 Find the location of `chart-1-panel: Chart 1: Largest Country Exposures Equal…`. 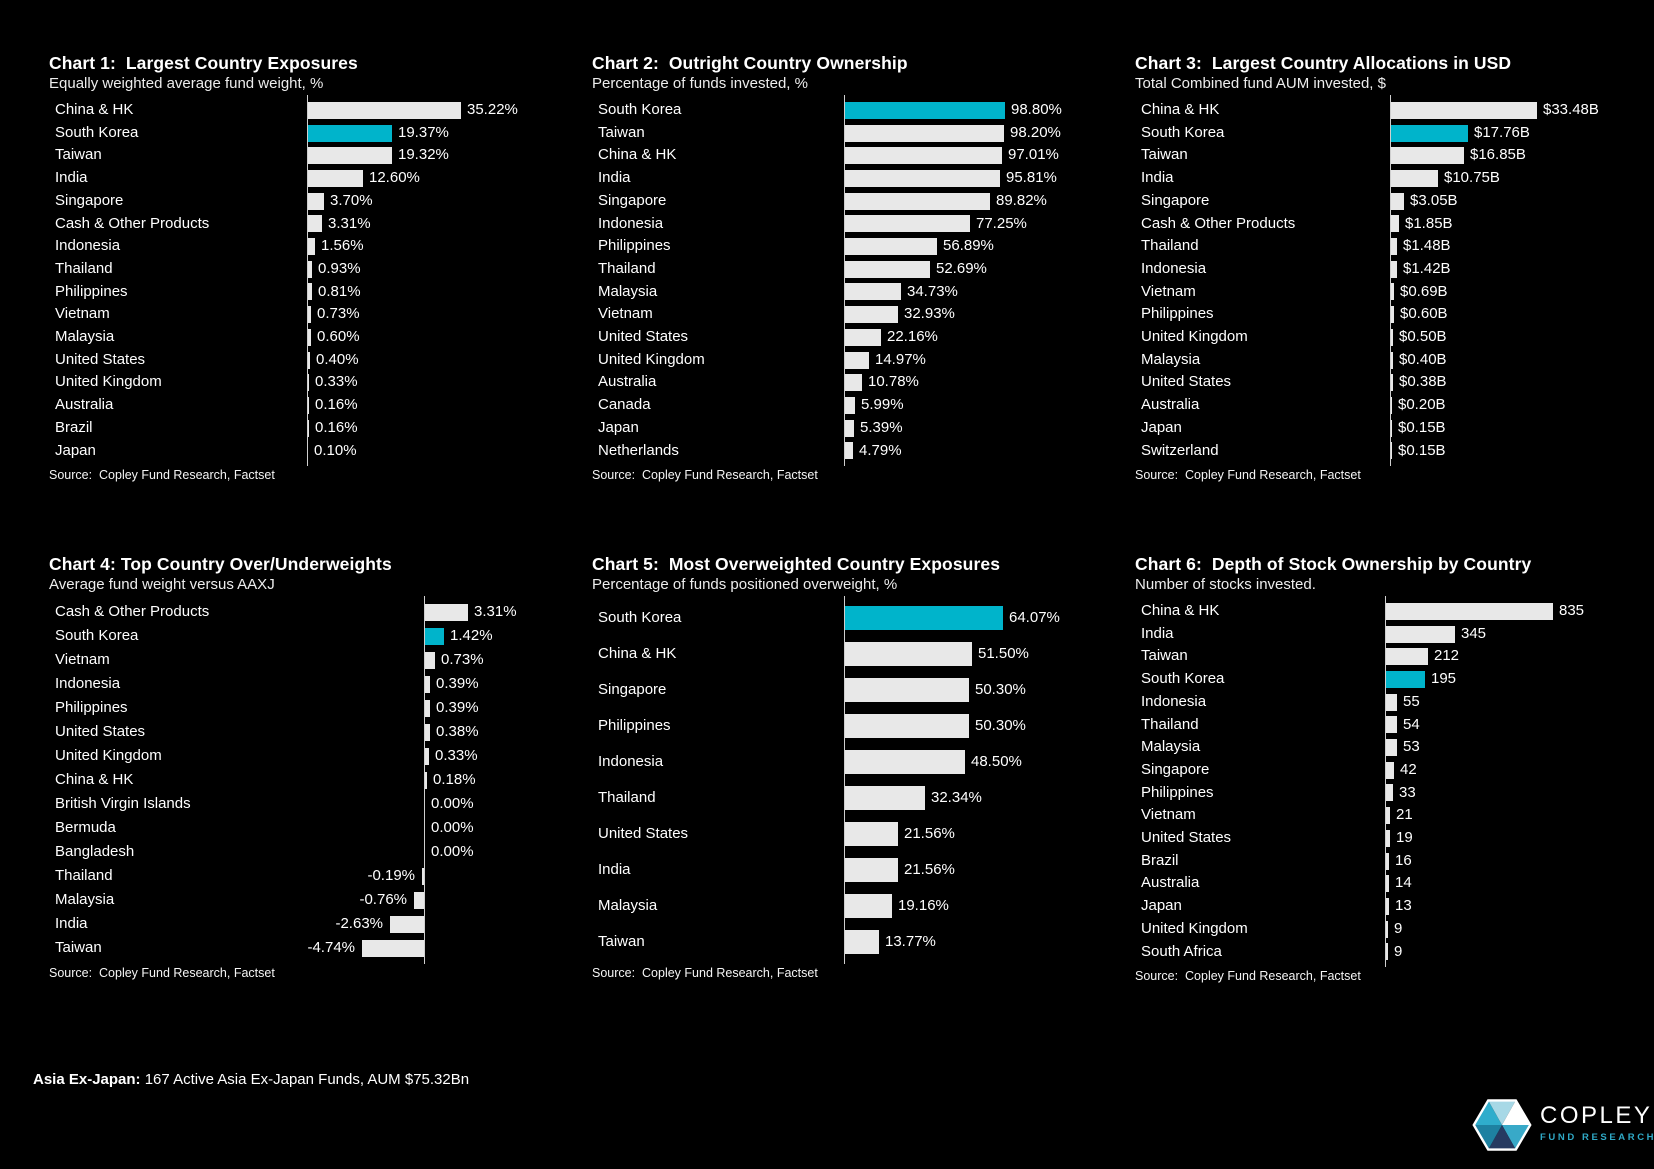

chart-1-panel: Chart 1: Largest Country Exposures Equal… is located at coordinates (301, 267).